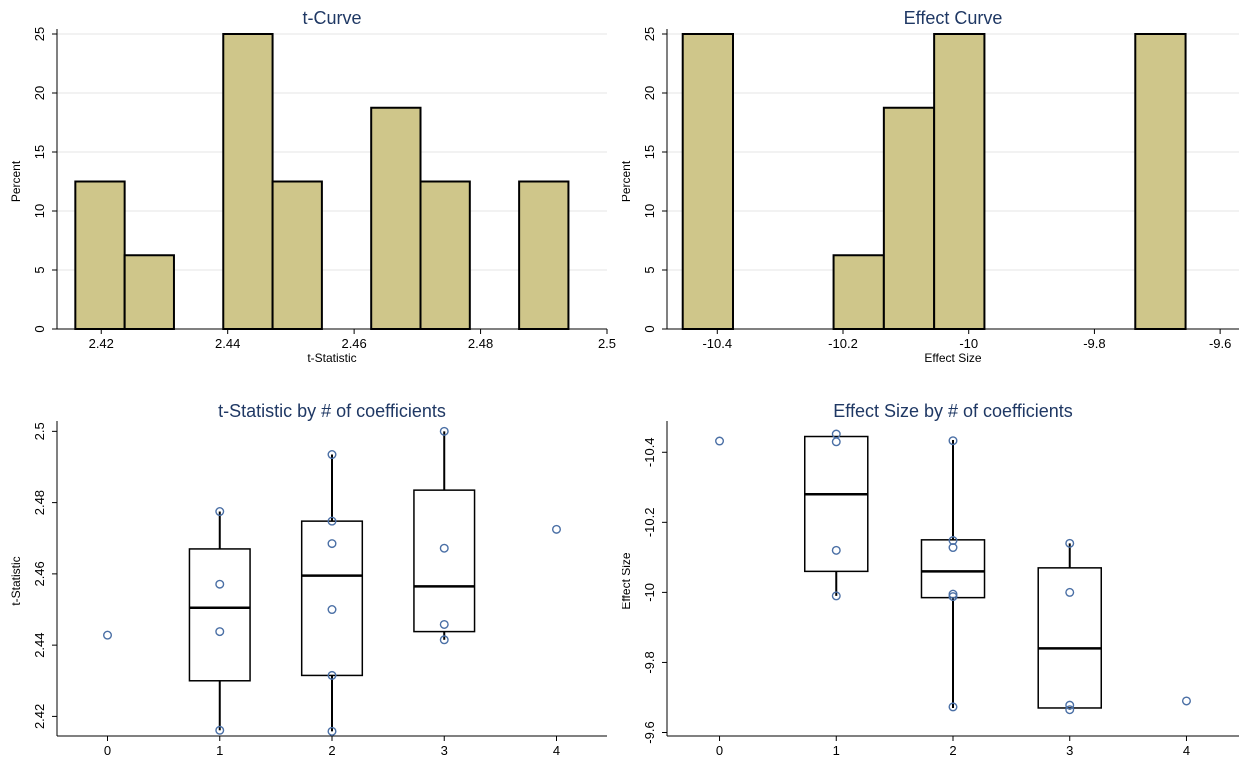  I want to click on y-tick-label: 2.5, so click(39, 431).